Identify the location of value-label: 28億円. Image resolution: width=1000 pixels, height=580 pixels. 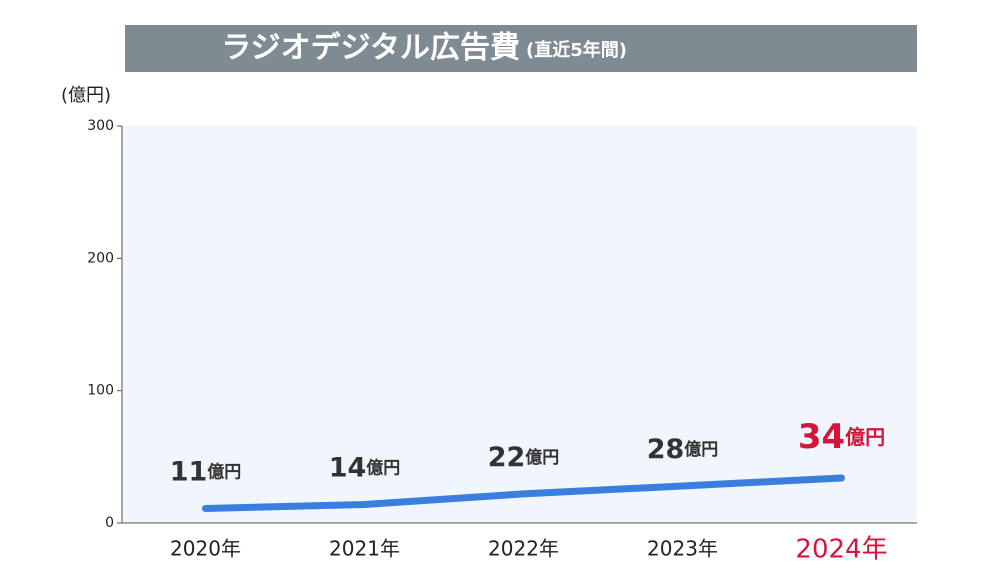
(683, 448).